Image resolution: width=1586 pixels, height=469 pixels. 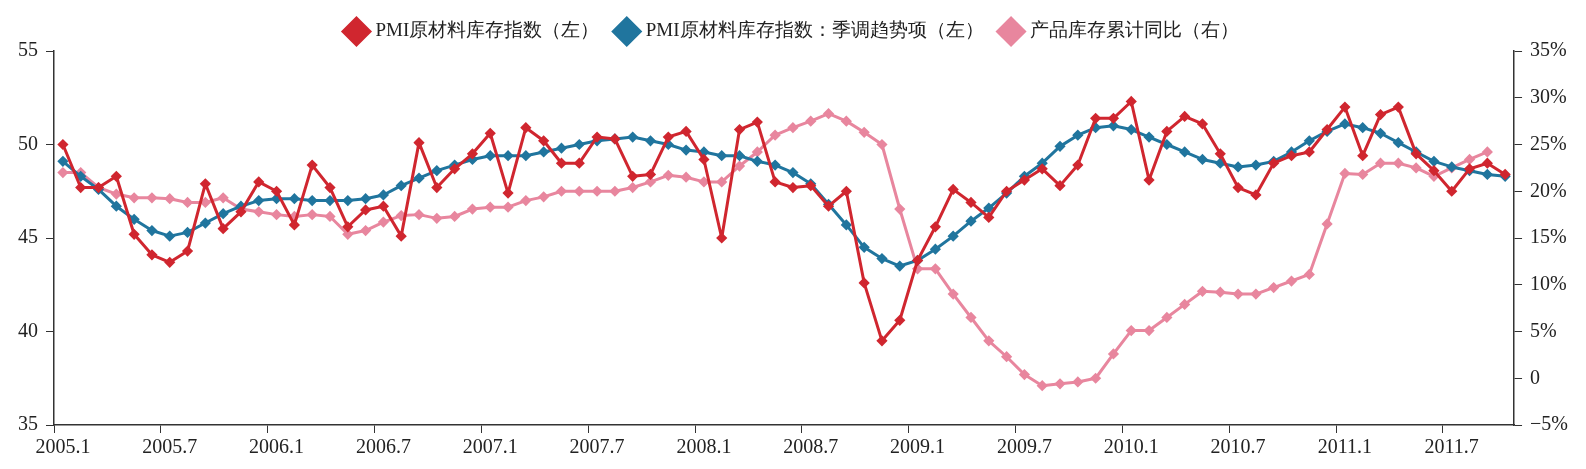 What do you see at coordinates (1548, 236) in the screenshot?
I see `y2-tick-label: 15%` at bounding box center [1548, 236].